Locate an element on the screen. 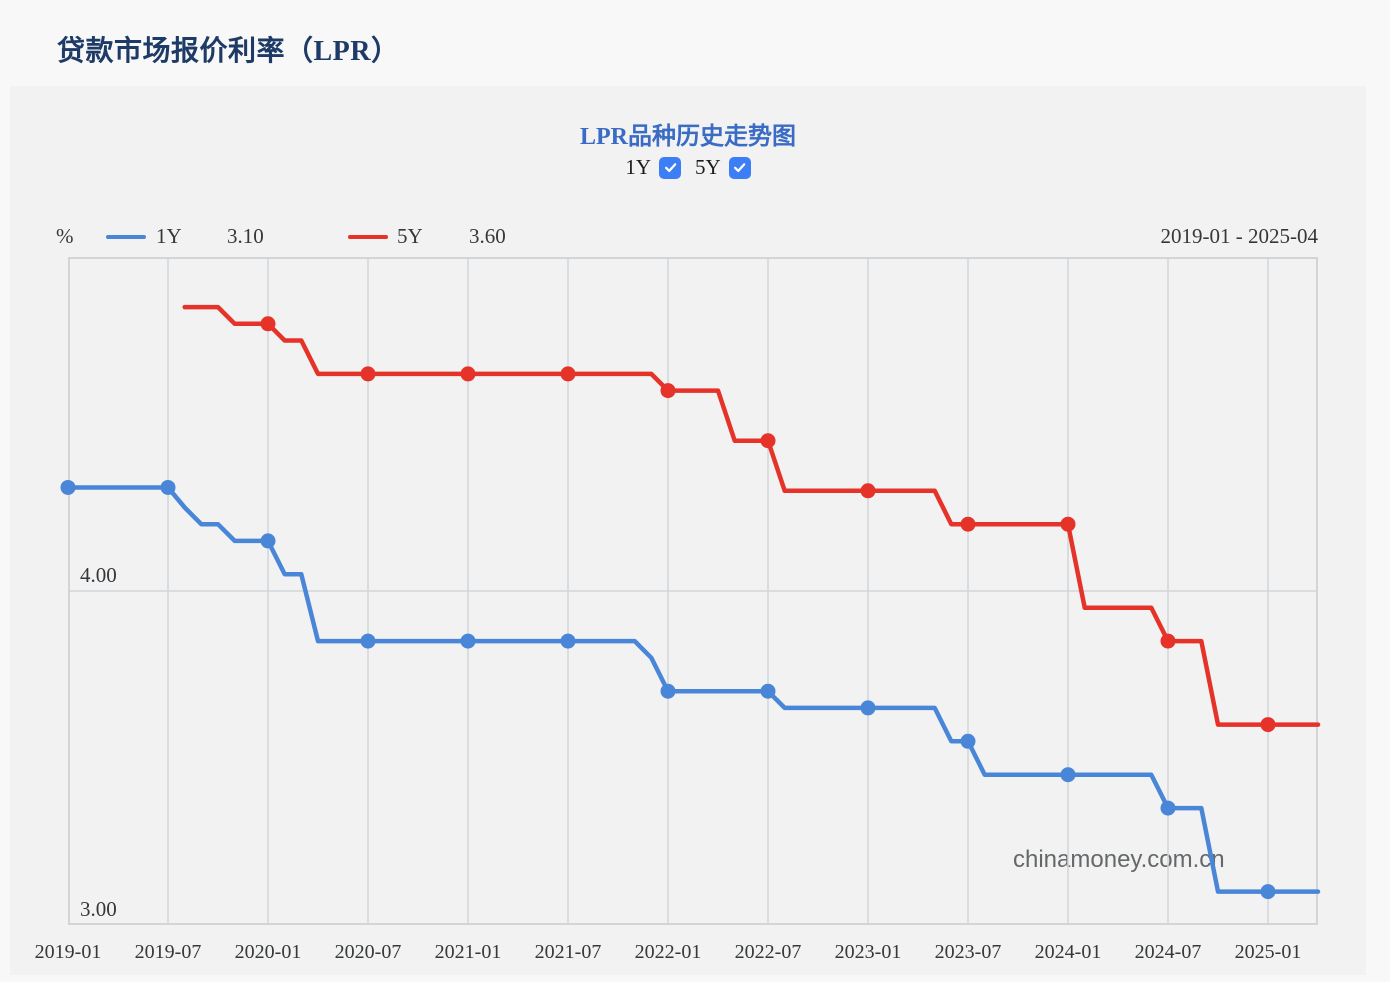  legend-value-5y: 3.60 is located at coordinates (487, 236).